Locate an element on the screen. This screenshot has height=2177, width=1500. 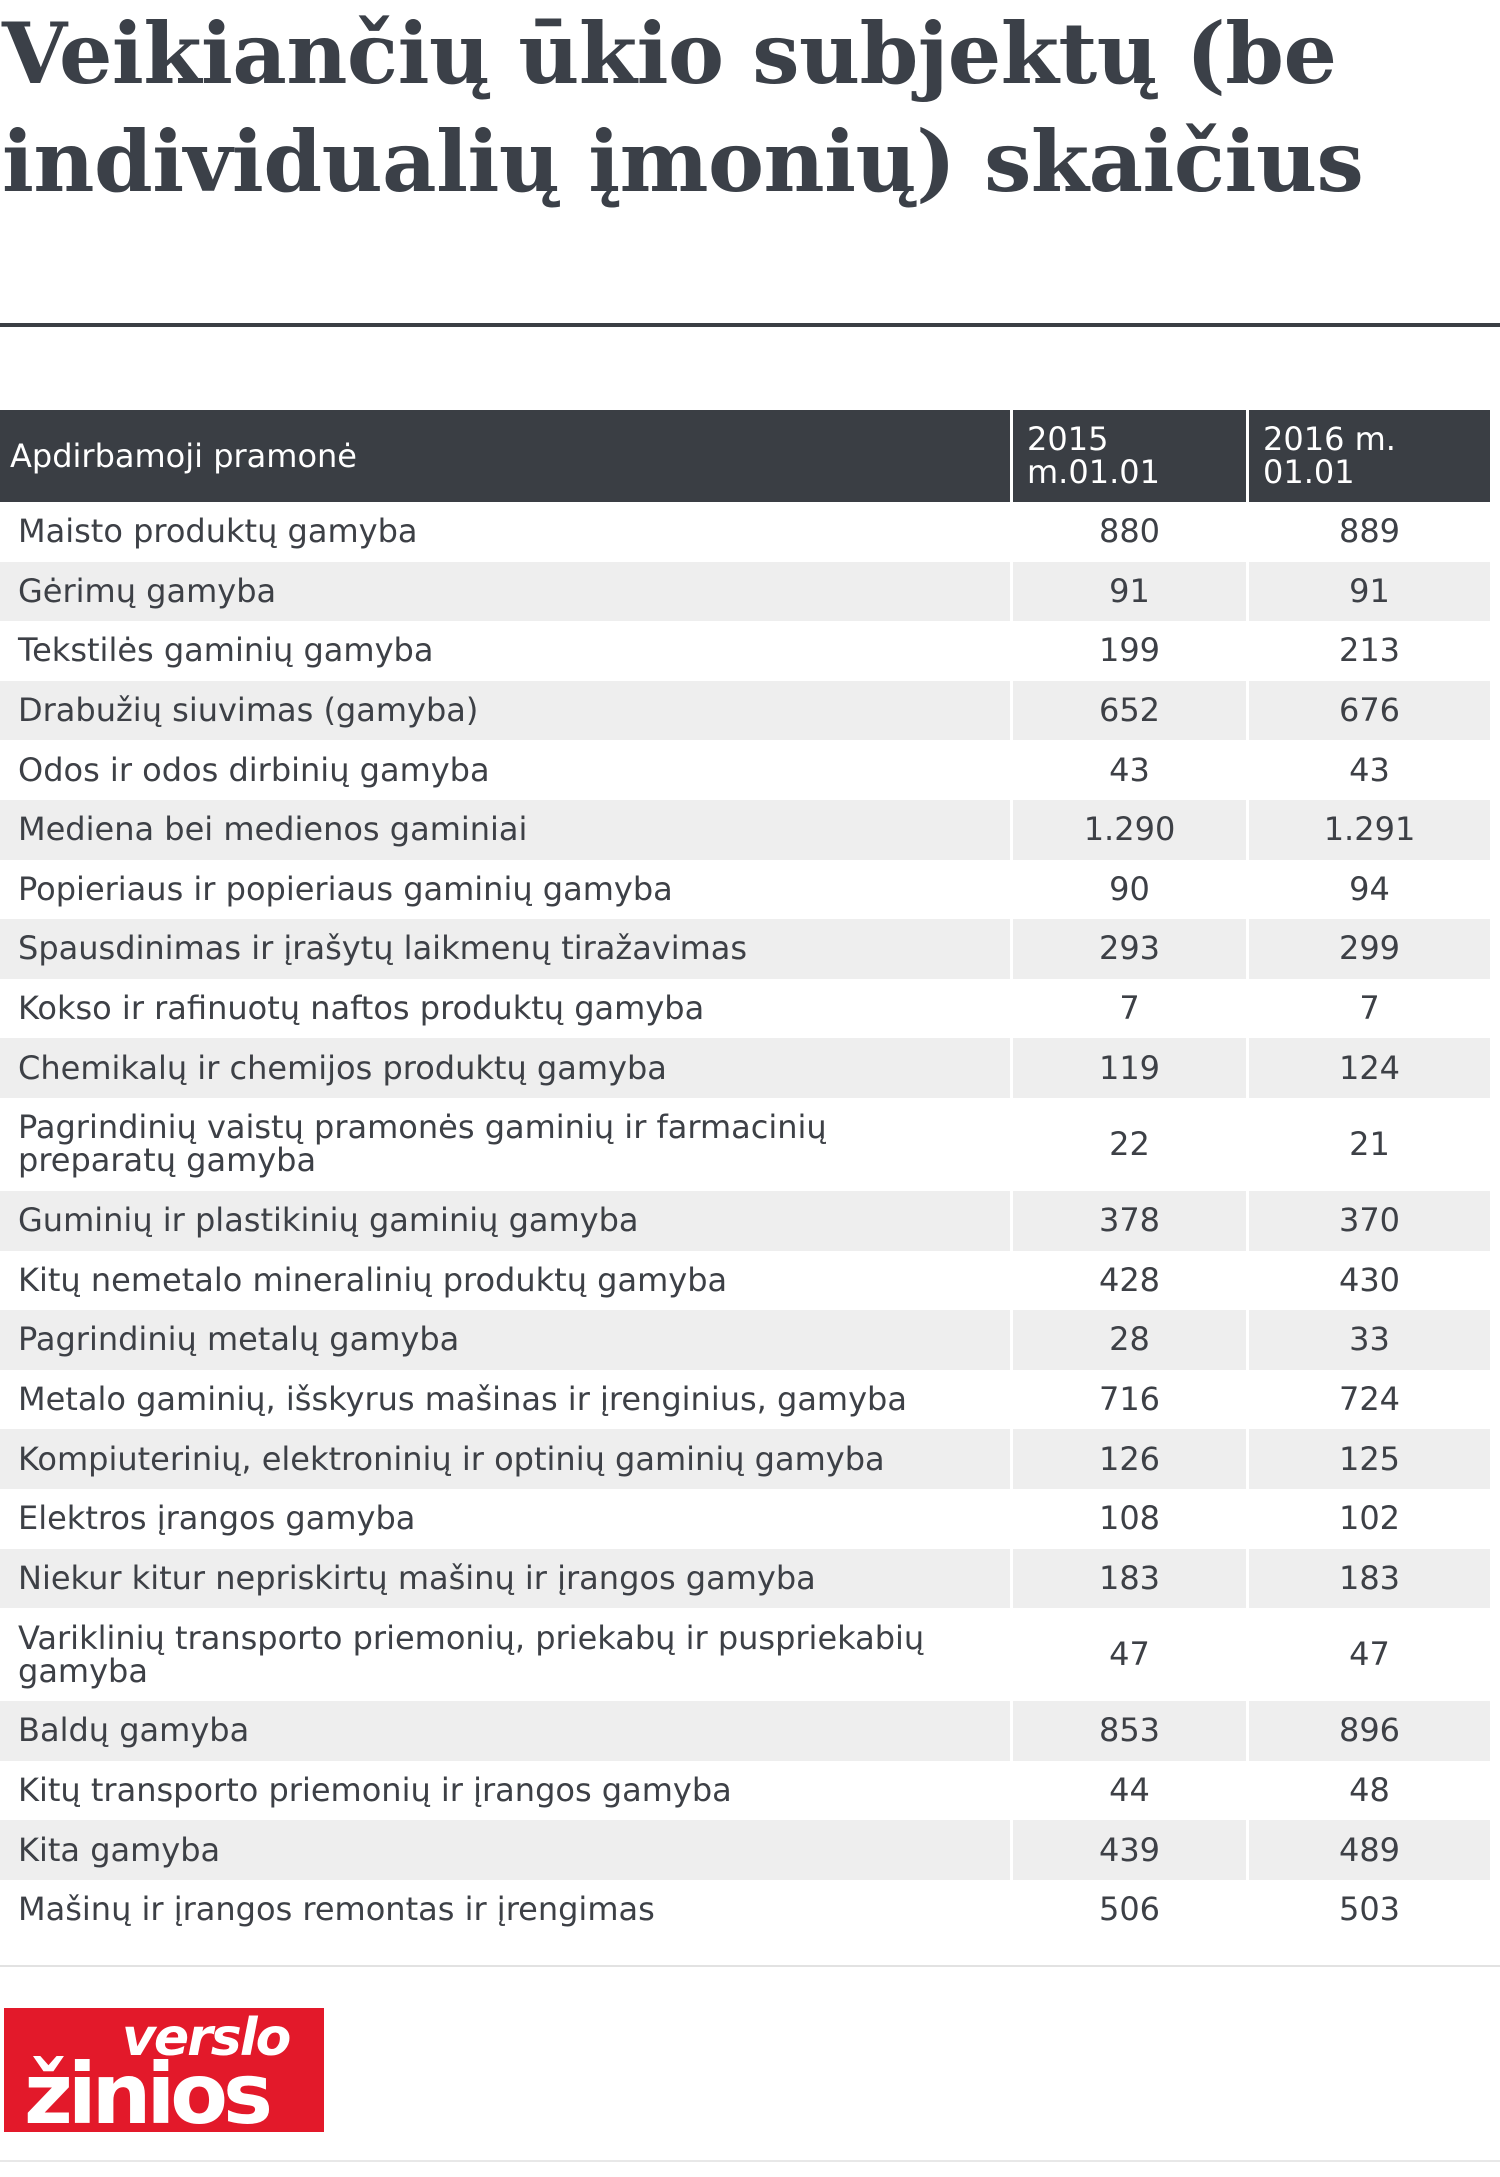
row-category: Chemikalų ir chemijos produktų gamyba is located at coordinates (505, 1068).